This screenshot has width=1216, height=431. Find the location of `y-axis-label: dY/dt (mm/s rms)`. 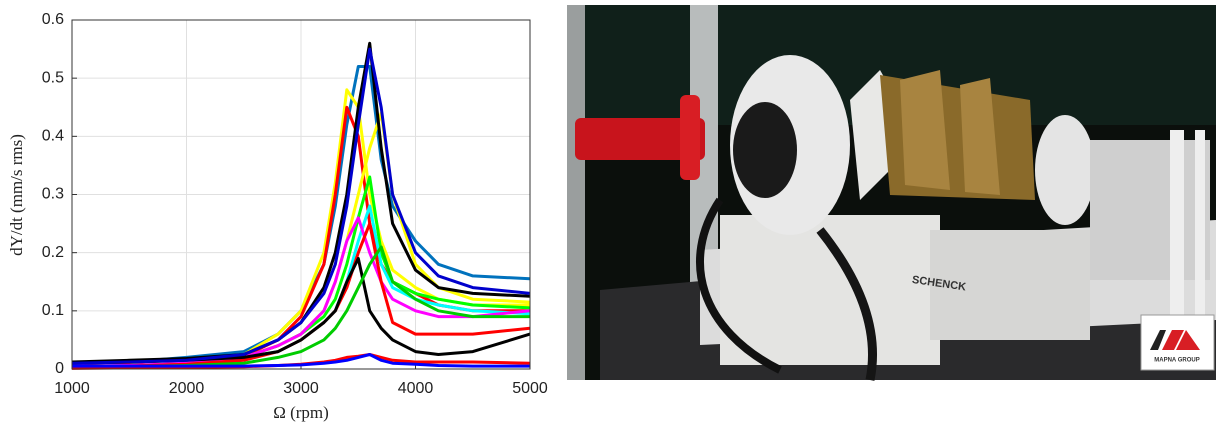

y-axis-label: dY/dt (mm/s rms) is located at coordinates (16, 195).